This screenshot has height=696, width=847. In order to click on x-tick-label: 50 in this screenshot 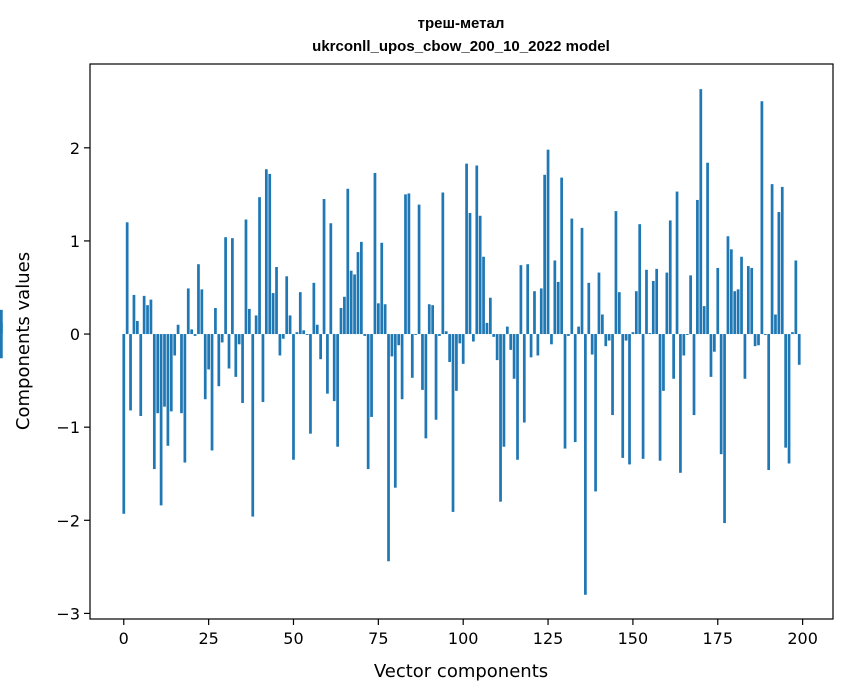, I will do `click(293, 638)`.